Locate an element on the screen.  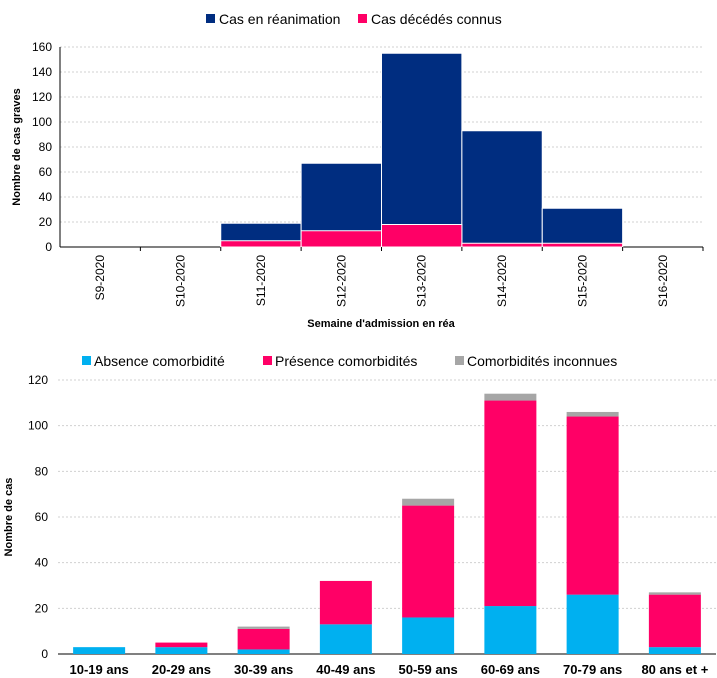
x-tick-label: 70-79 ans is located at coordinates (592, 669).